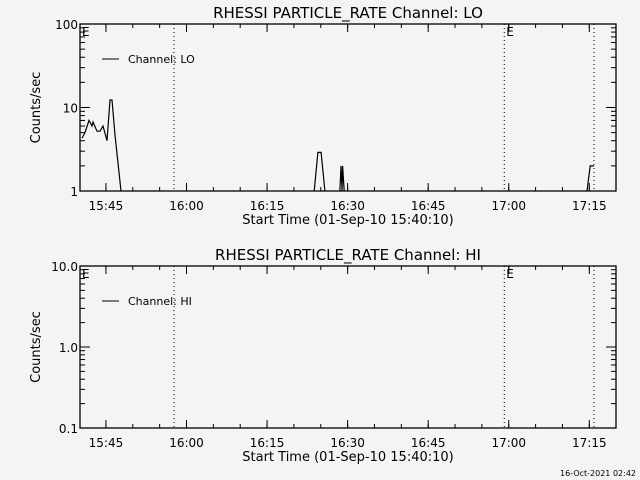 This screenshot has height=480, width=640. What do you see at coordinates (348, 255) in the screenshot?
I see `chart-title: RHESSI PARTICLE_RATE Channel: HI` at bounding box center [348, 255].